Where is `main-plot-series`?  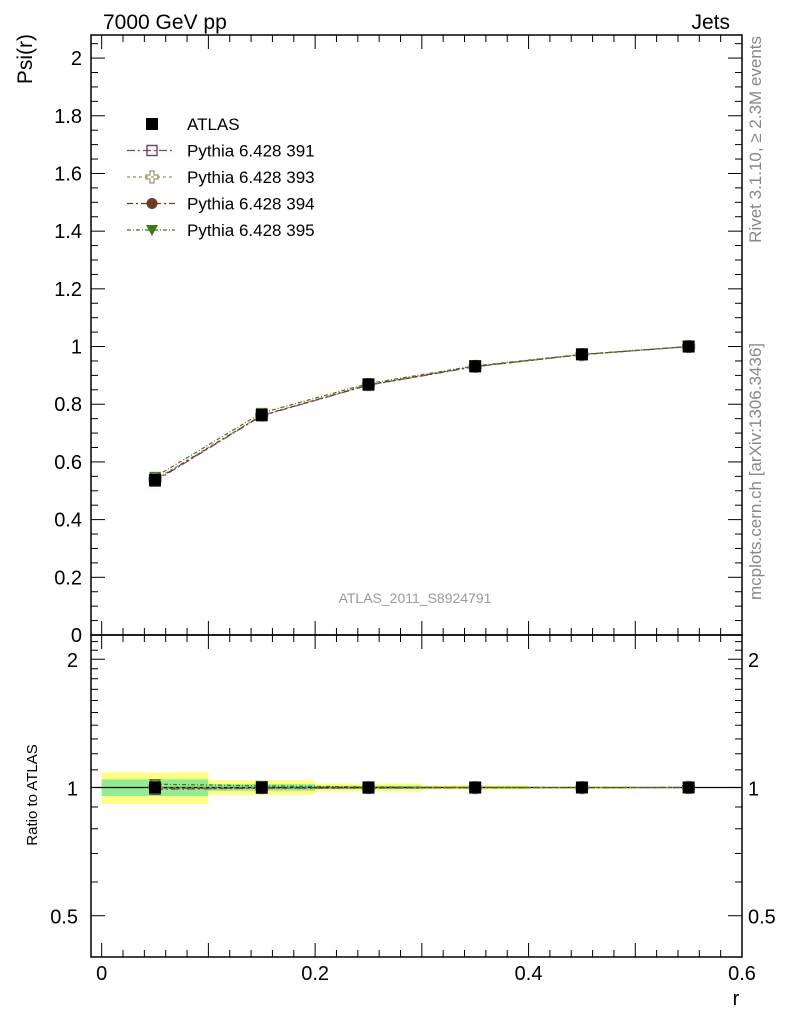
main-plot-series is located at coordinates (422, 413).